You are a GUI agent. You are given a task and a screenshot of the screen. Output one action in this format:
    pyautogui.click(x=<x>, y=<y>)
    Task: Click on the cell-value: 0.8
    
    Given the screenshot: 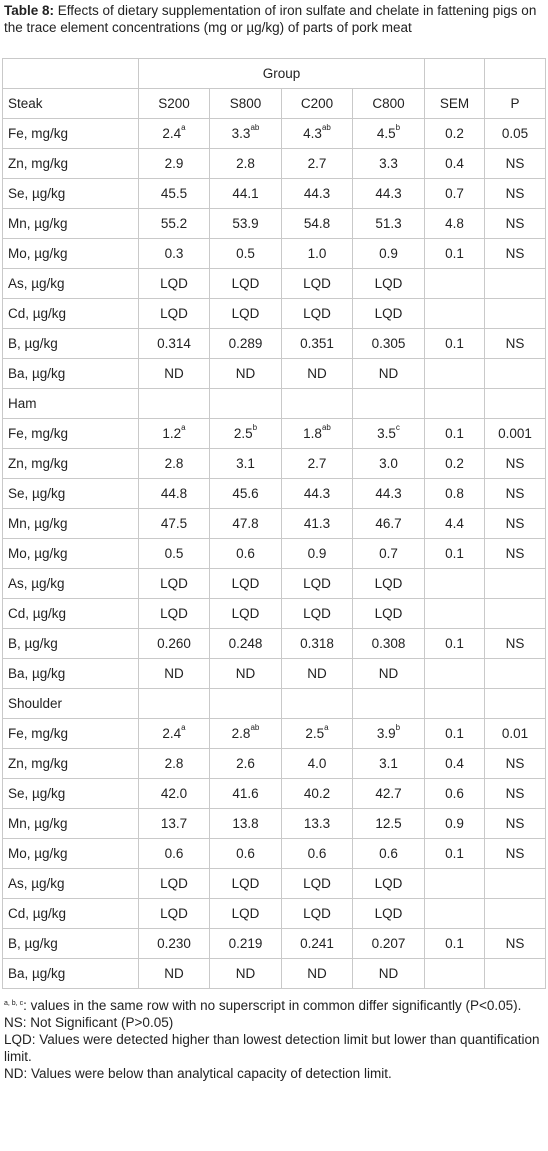 What is the action you would take?
    pyautogui.click(x=454, y=493)
    